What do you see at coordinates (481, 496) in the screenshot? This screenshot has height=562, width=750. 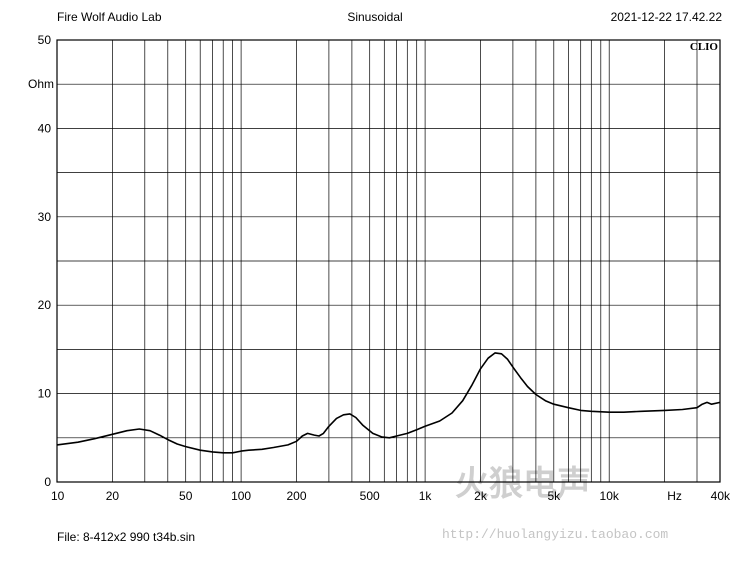 I see `x-tick-label: 2k` at bounding box center [481, 496].